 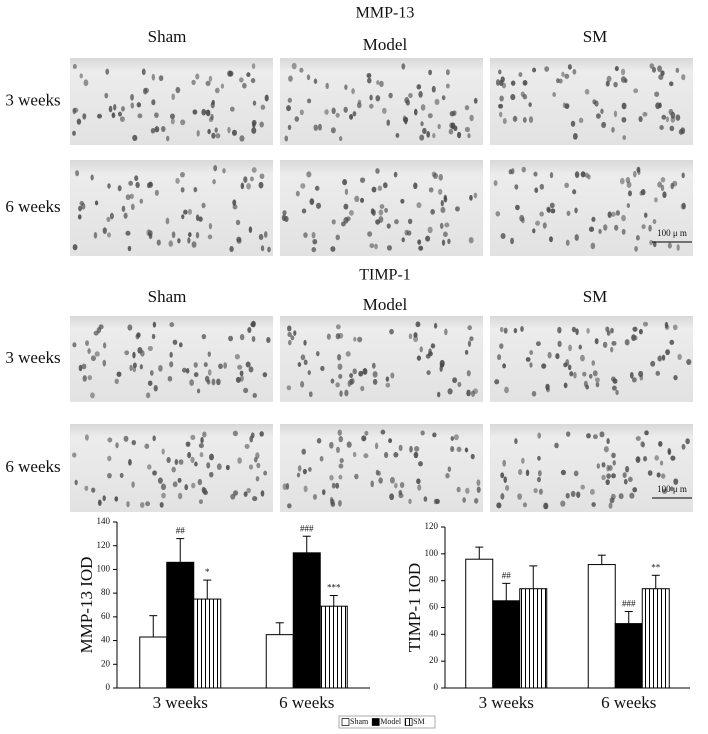 I want to click on column-label: SM, so click(x=595, y=296).